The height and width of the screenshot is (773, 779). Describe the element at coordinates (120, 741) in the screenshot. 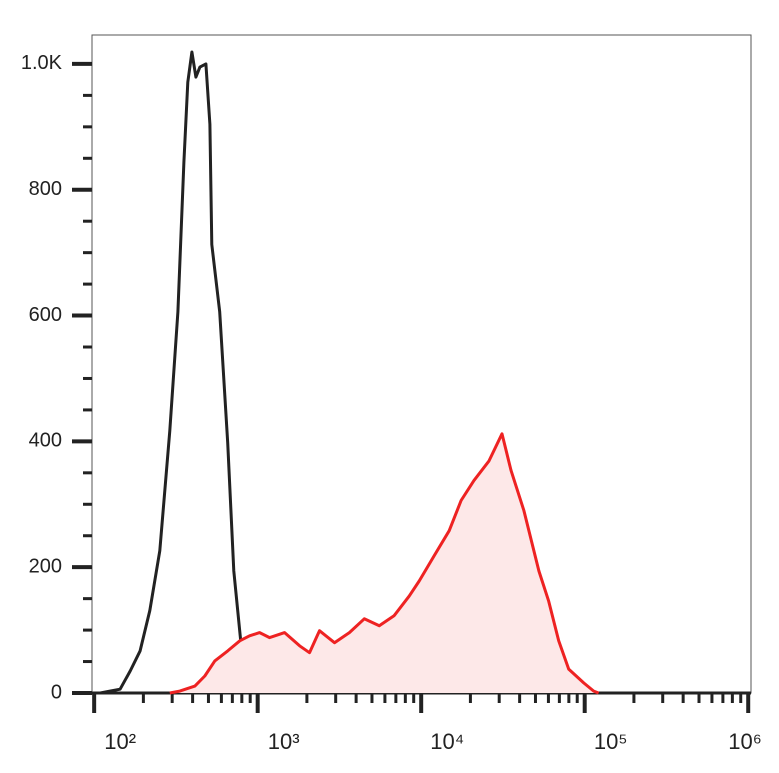

I see `x-tick-label: 10²` at that location.